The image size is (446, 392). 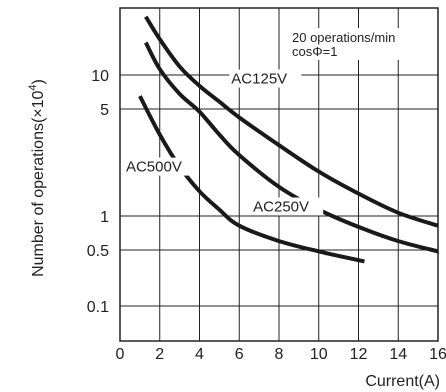 I want to click on y-tick-label: 10, so click(x=100, y=76).